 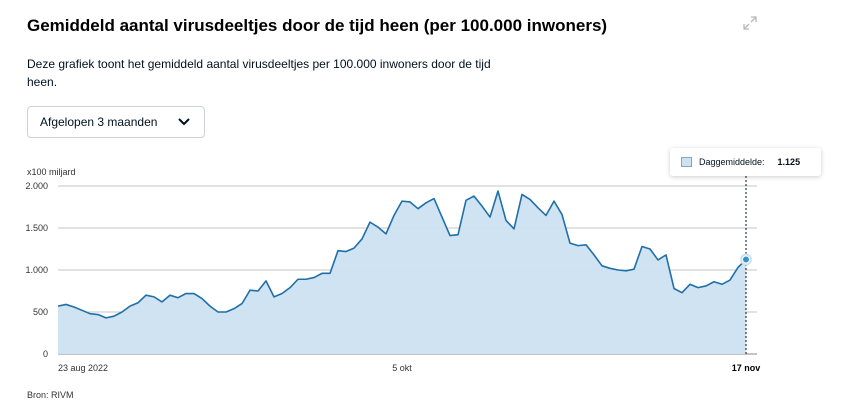 What do you see at coordinates (686, 162) in the screenshot?
I see `tooltip-swatch` at bounding box center [686, 162].